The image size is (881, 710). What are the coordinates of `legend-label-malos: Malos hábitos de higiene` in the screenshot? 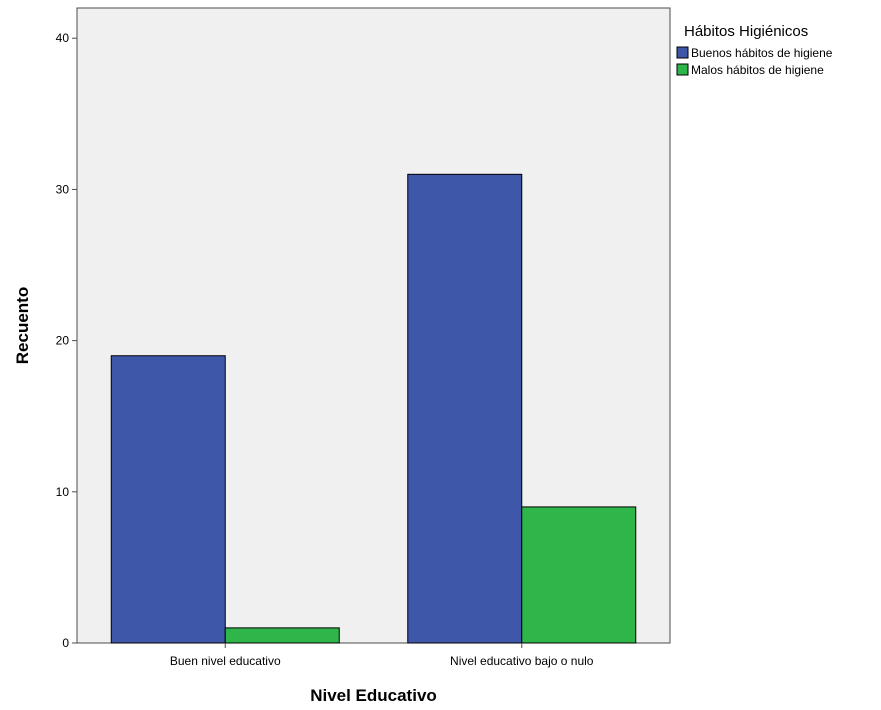 It's located at (757, 70).